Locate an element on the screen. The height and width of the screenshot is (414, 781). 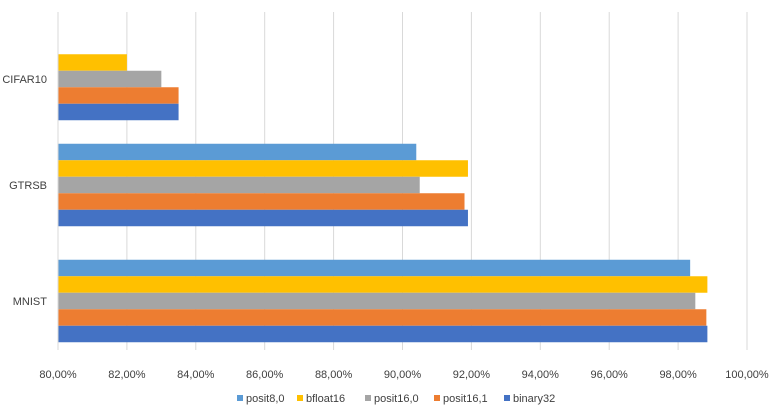
bar-cifar10-bfloat16 is located at coordinates (92, 62).